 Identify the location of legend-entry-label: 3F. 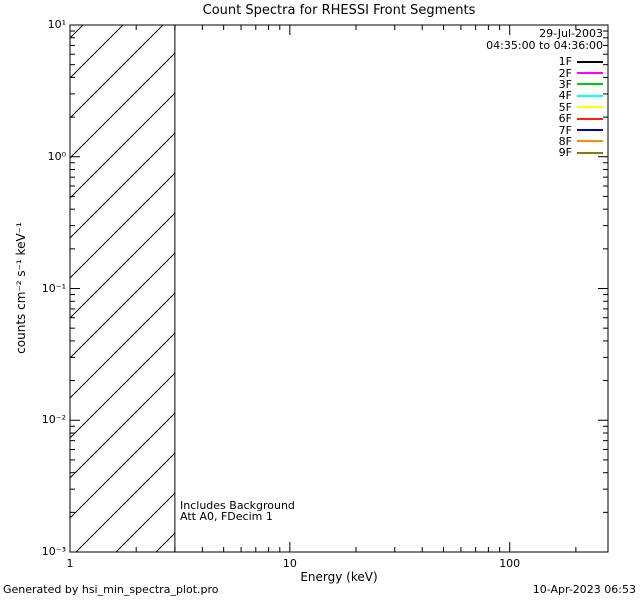
(565, 84).